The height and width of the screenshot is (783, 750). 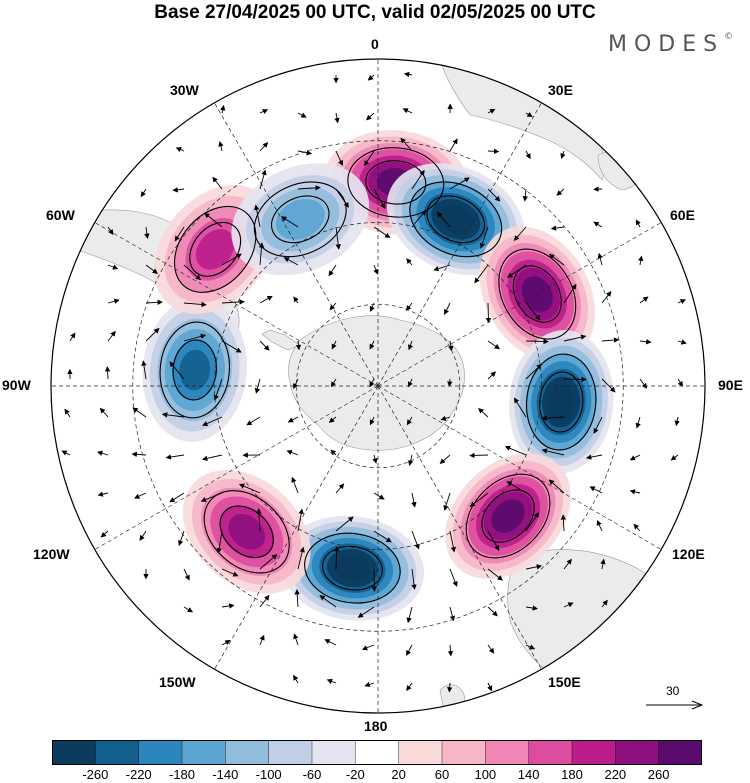 I want to click on colorbar-frame, so click(x=377, y=752).